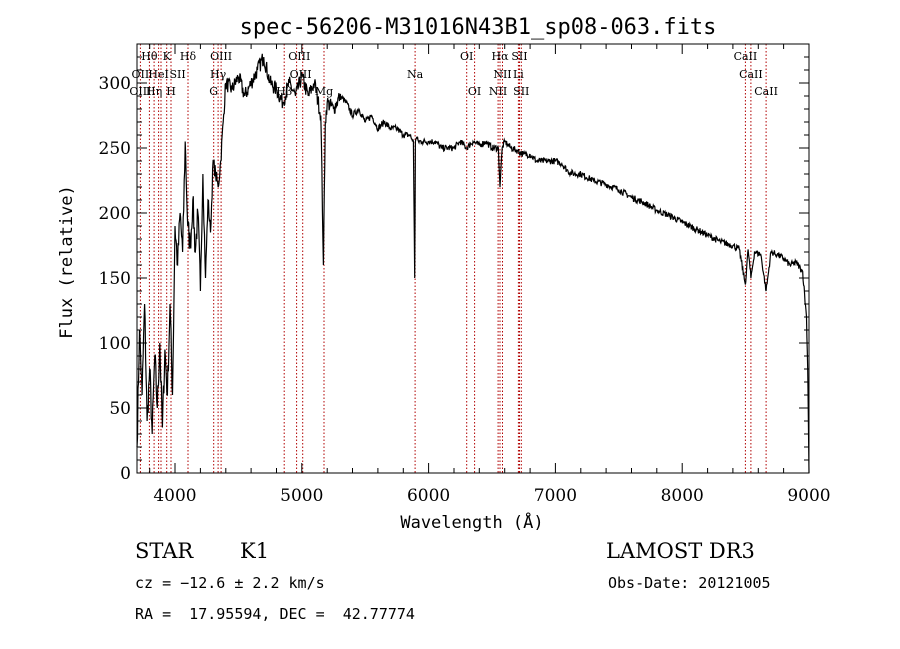 The image size is (900, 649). Describe the element at coordinates (275, 614) in the screenshot. I see `coordinates: RA = 17.95594, DEC = 42.77774` at that location.